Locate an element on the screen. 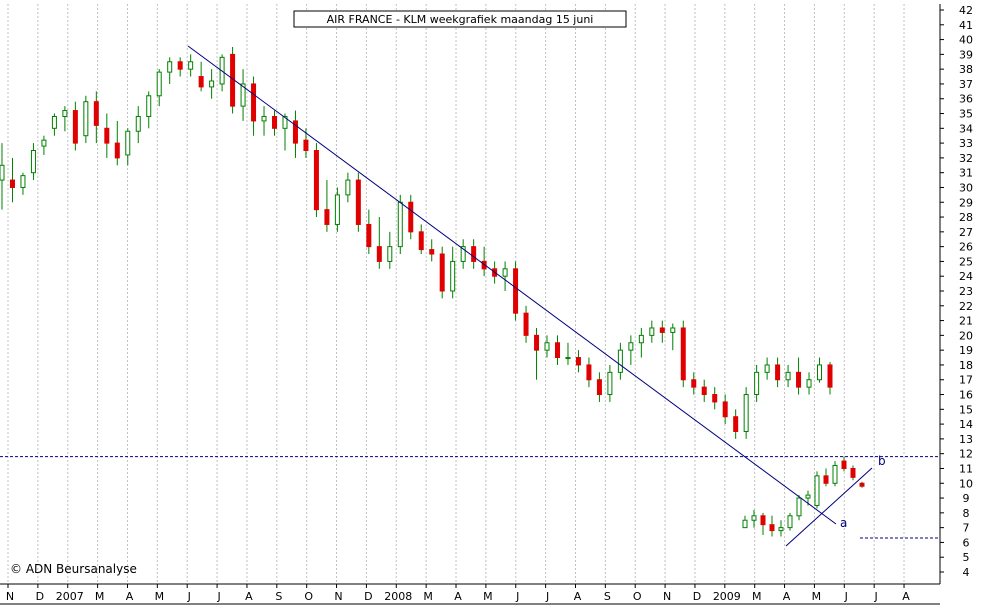 The width and height of the screenshot is (982, 611). annotation-b: b is located at coordinates (882, 461).